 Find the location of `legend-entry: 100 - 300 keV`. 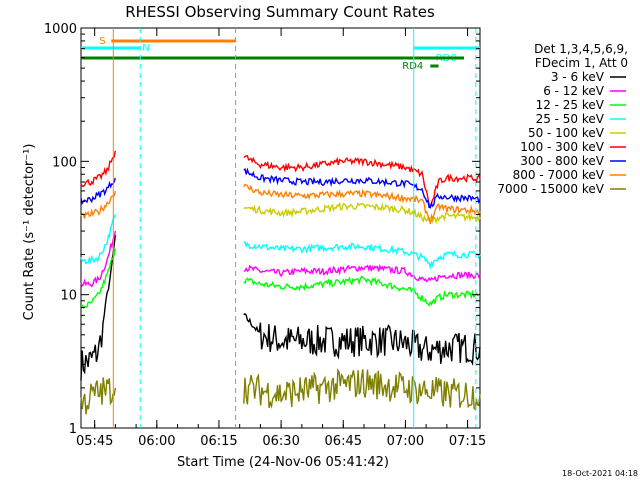

legend-entry: 100 - 300 keV is located at coordinates (562, 147).